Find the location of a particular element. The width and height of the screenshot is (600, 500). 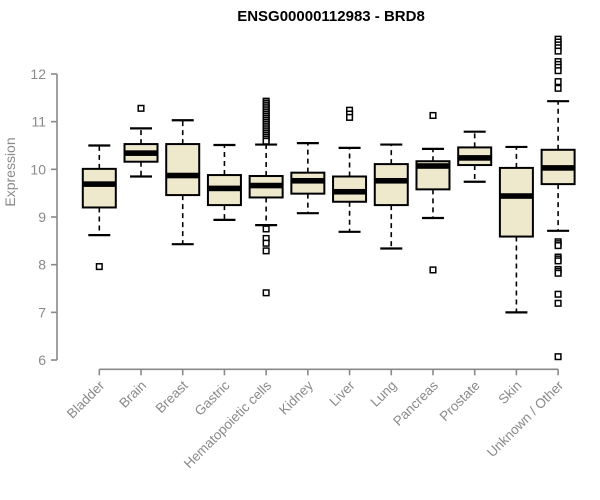

boxplot-lung is located at coordinates (391, 196).